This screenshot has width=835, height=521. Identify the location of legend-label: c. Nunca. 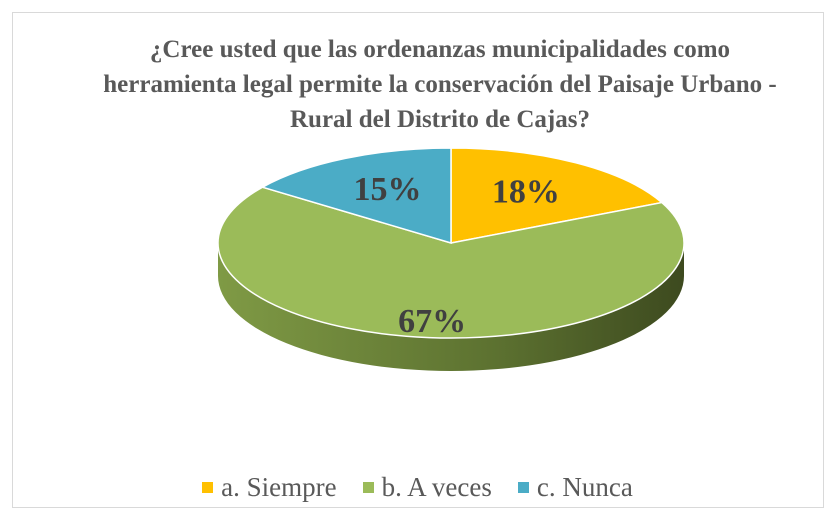
(584, 487).